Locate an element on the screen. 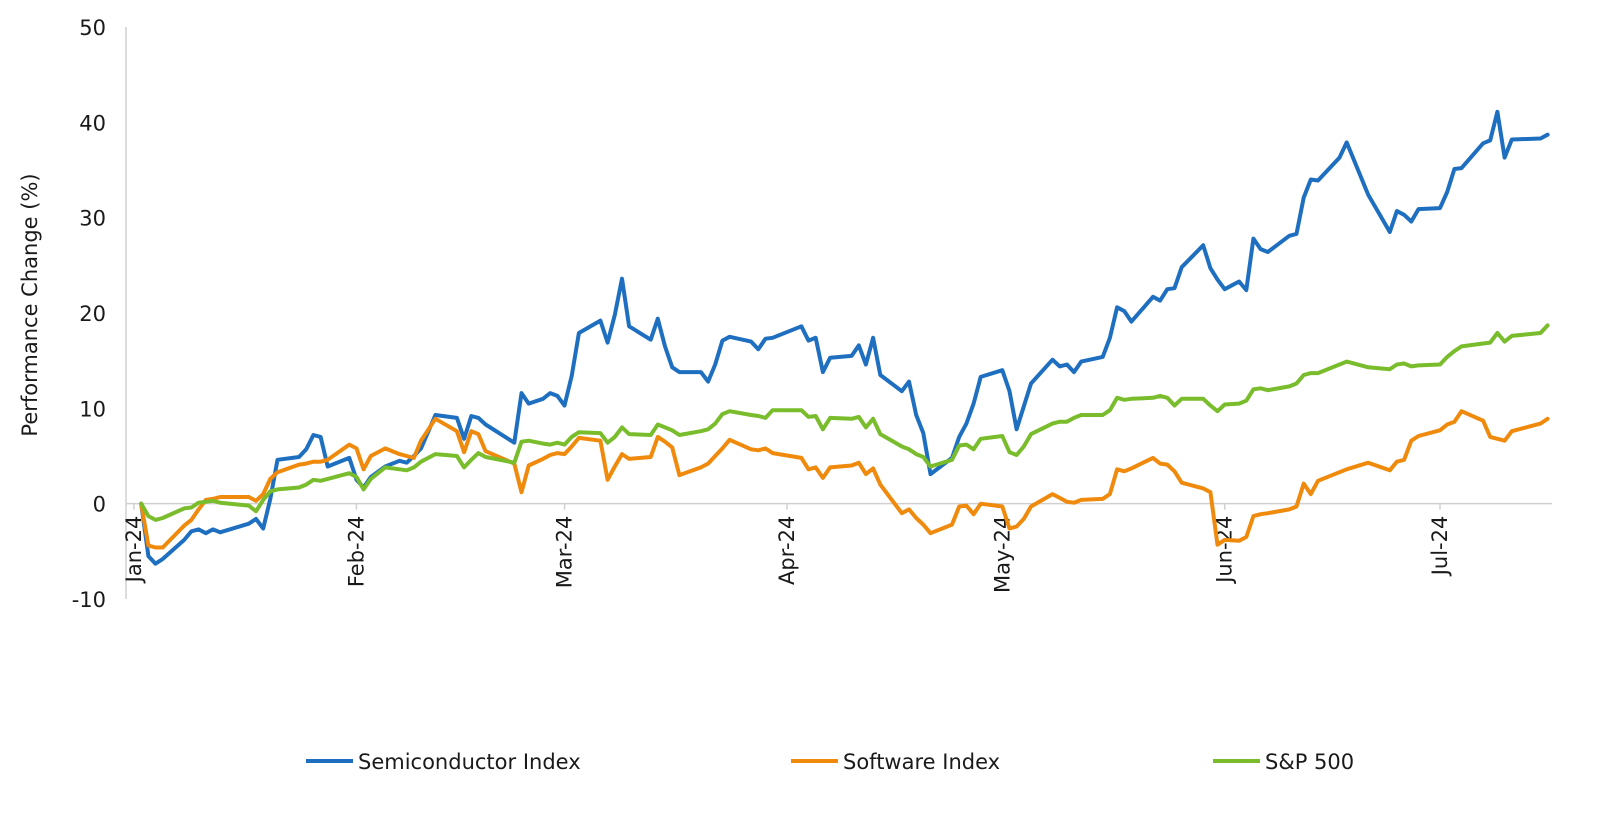 This screenshot has width=1600, height=822. y-tick-label: -10 is located at coordinates (89, 600).